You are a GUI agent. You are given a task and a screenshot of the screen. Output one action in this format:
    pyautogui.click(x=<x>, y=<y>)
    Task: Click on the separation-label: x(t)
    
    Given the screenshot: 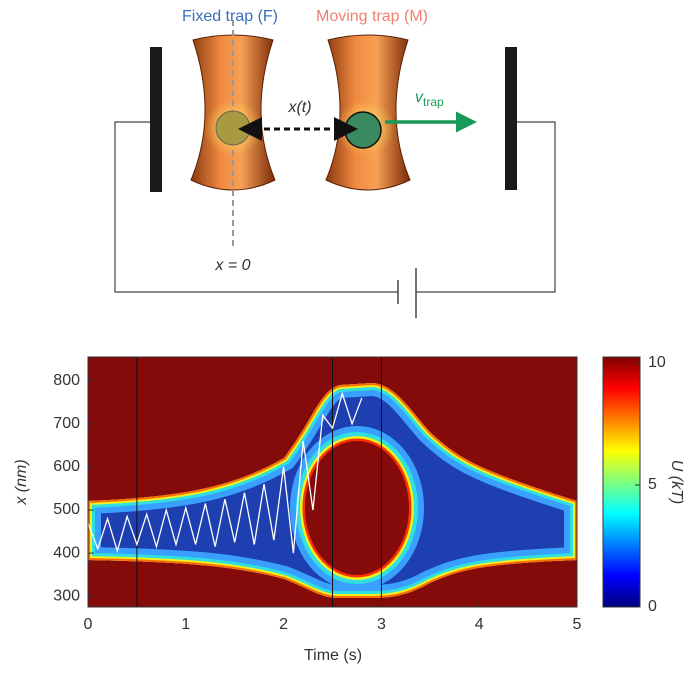 What is the action you would take?
    pyautogui.click(x=299, y=107)
    